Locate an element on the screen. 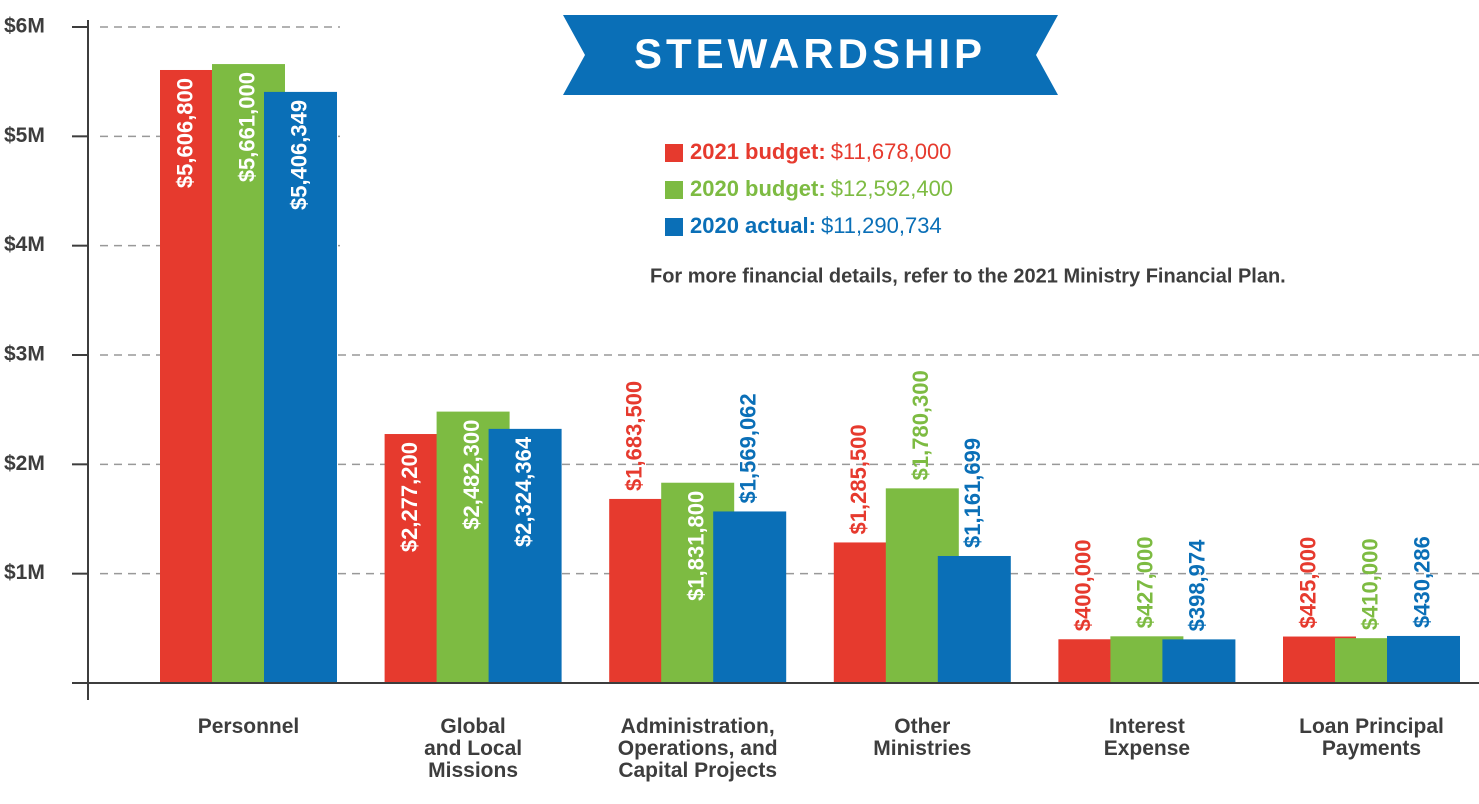  value-label: $1,285,500 is located at coordinates (858, 479).